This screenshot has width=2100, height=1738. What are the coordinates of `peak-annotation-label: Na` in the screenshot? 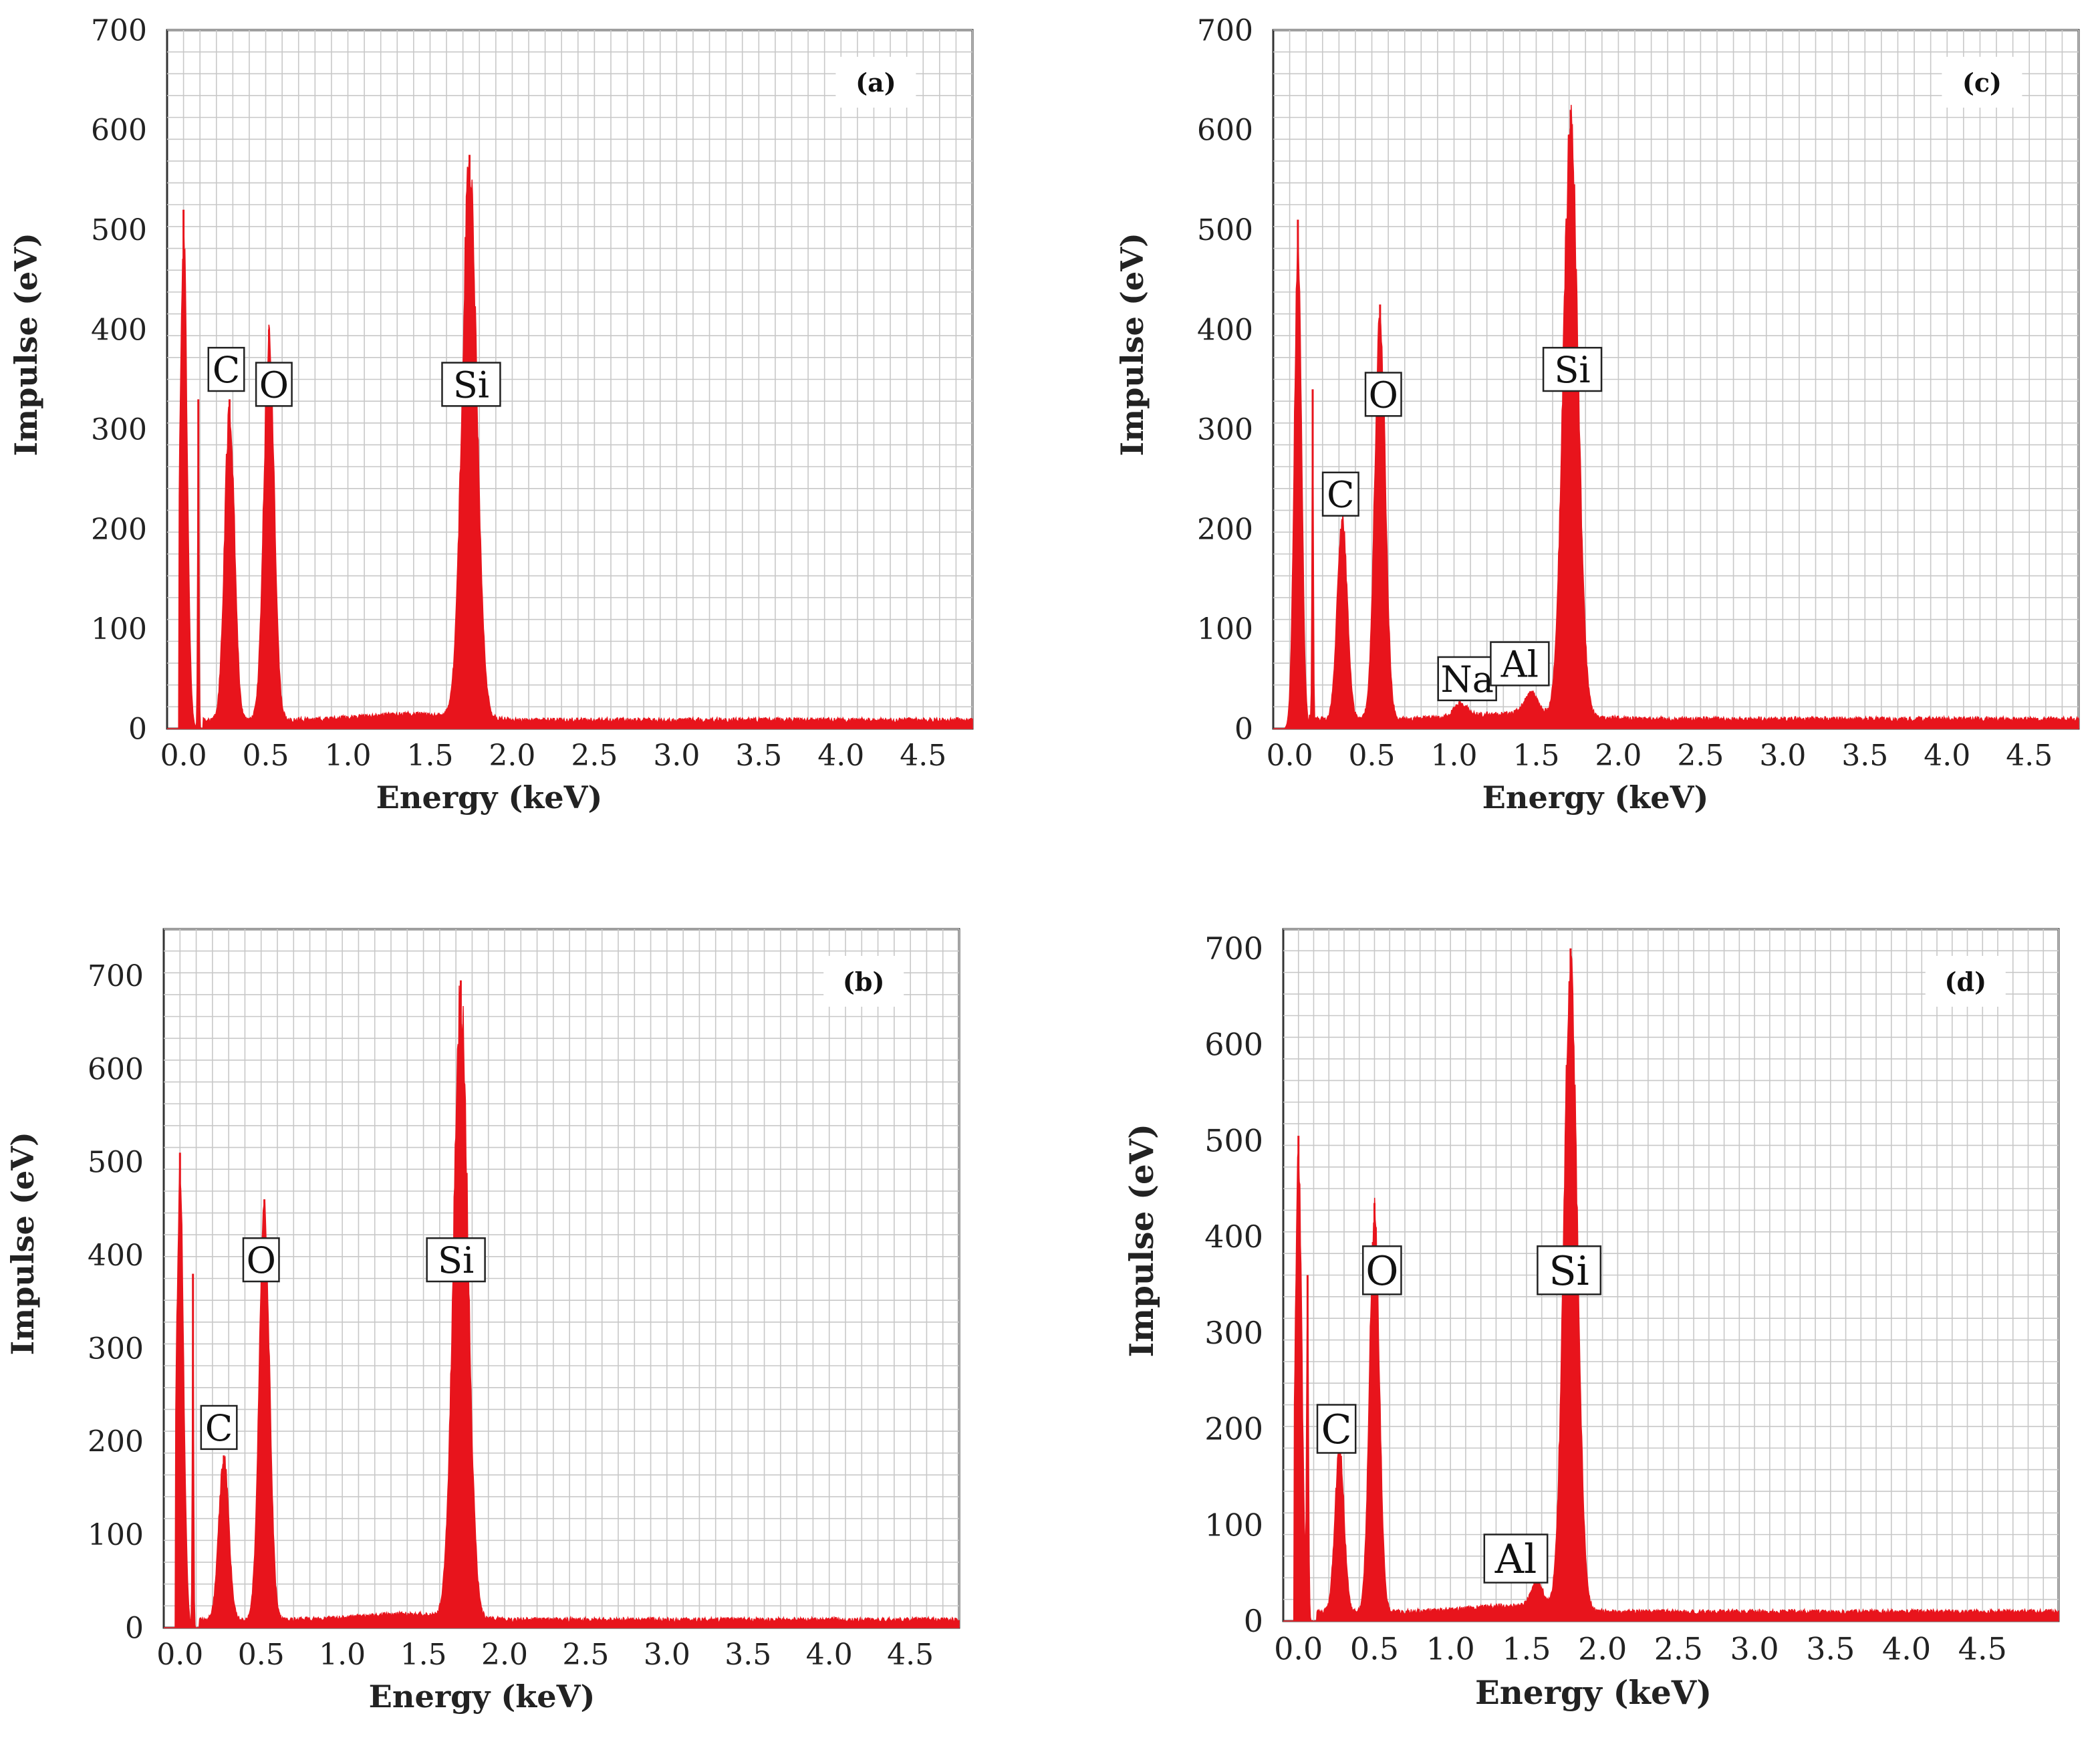 It's located at (1466, 679).